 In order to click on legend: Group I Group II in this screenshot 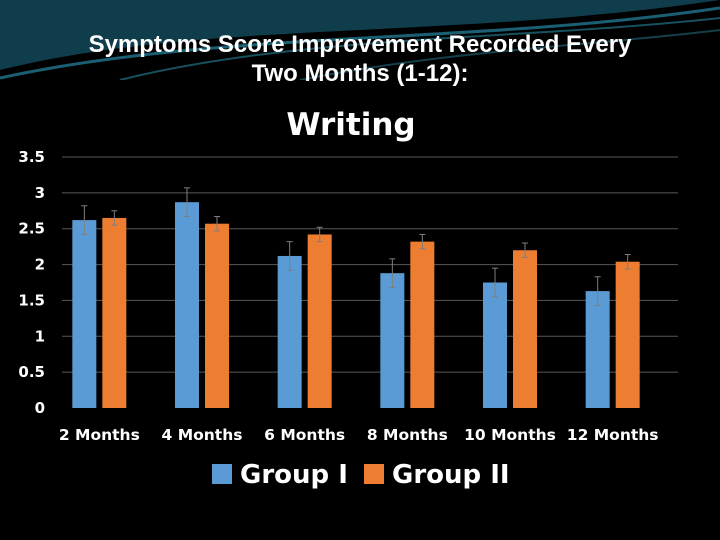, I will do `click(361, 475)`.